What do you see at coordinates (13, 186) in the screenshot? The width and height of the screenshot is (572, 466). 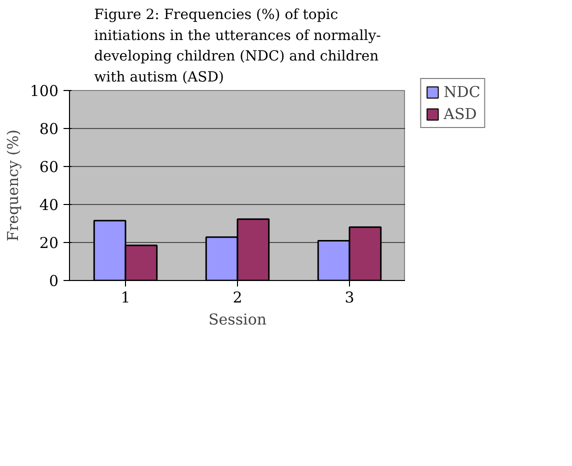 I see `y-axis-title: Frequency (%)` at bounding box center [13, 186].